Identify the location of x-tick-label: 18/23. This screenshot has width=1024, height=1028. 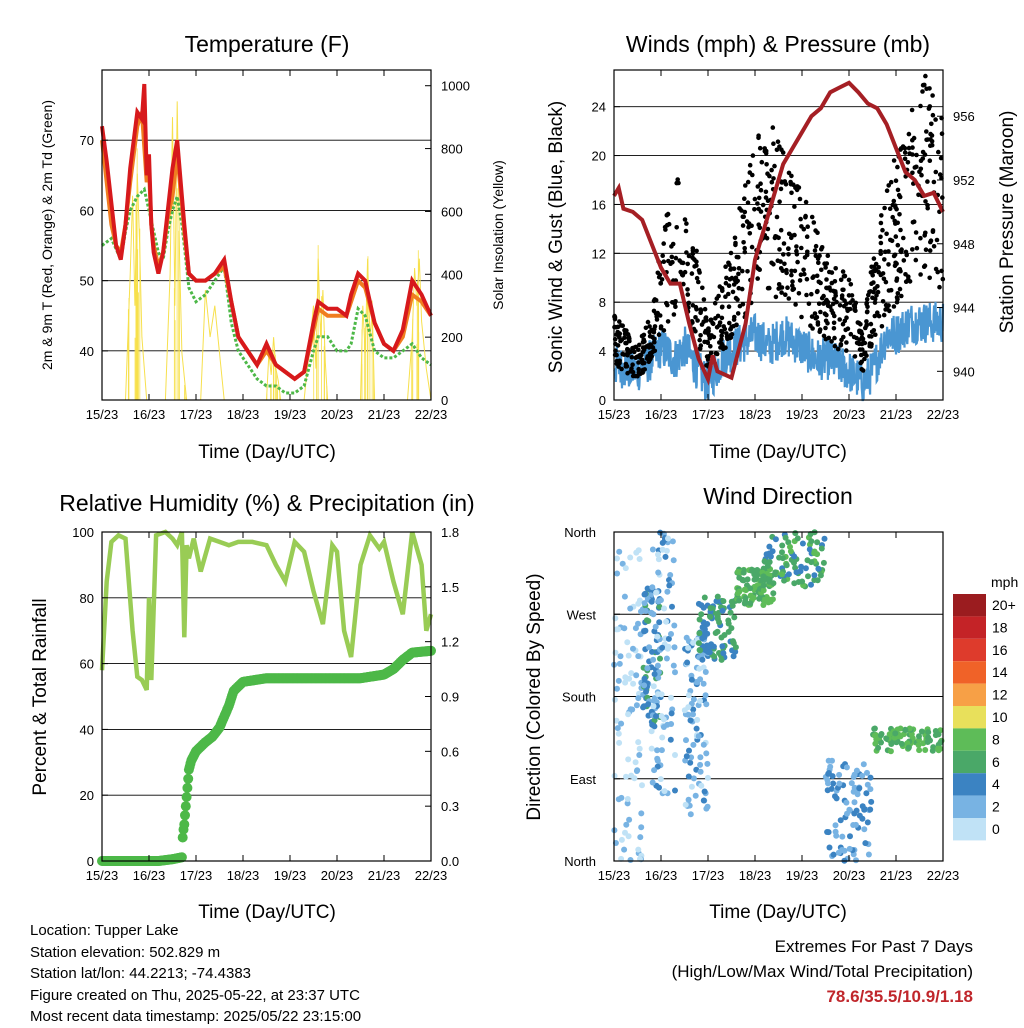
(243, 414).